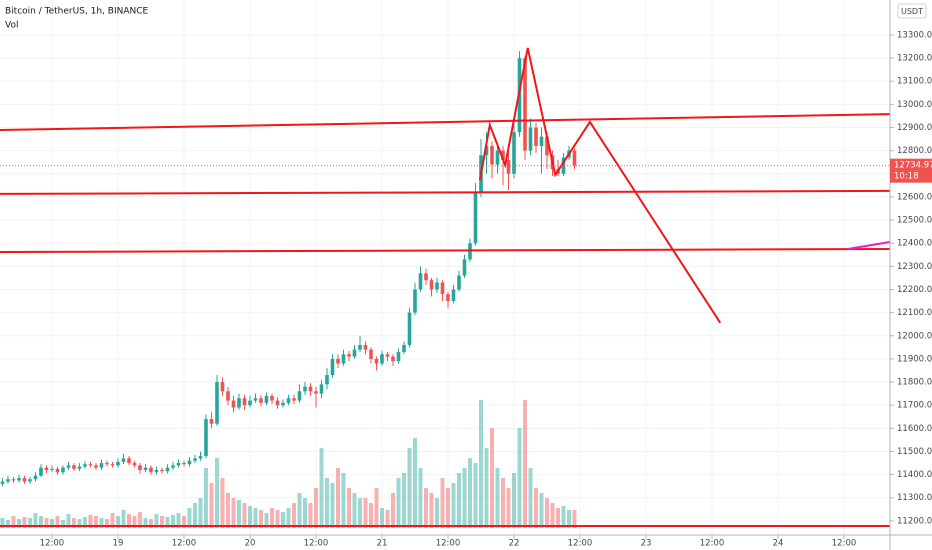 This screenshot has width=932, height=550. I want to click on x-tick-label: 22, so click(514, 544).